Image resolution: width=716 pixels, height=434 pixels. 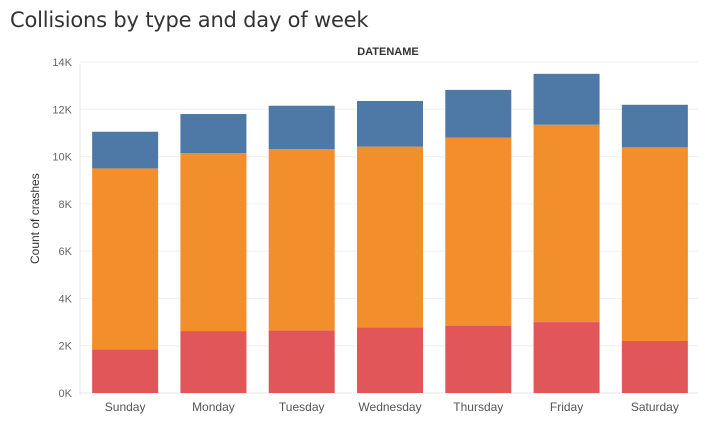 I want to click on x-tick-label: Sunday, so click(x=125, y=407).